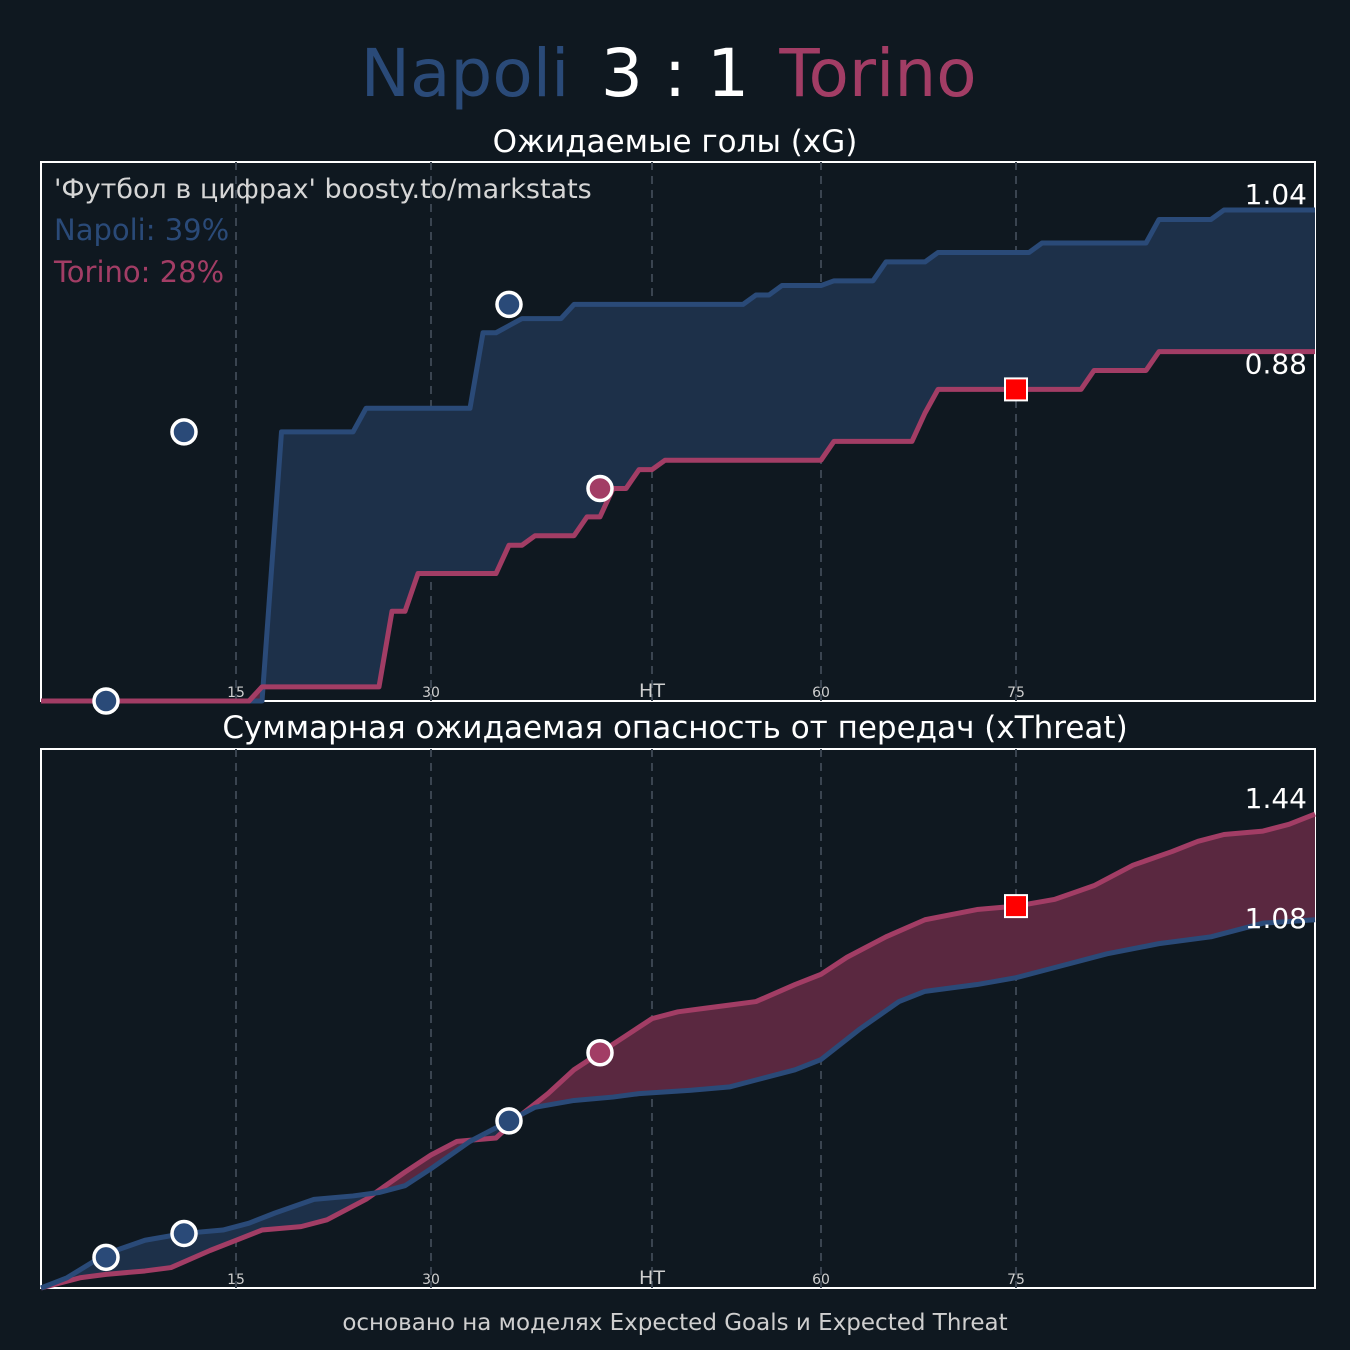 This screenshot has width=1350, height=1350. Describe the element at coordinates (877, 73) in the screenshot. I see `away-team-name: Torino` at that location.